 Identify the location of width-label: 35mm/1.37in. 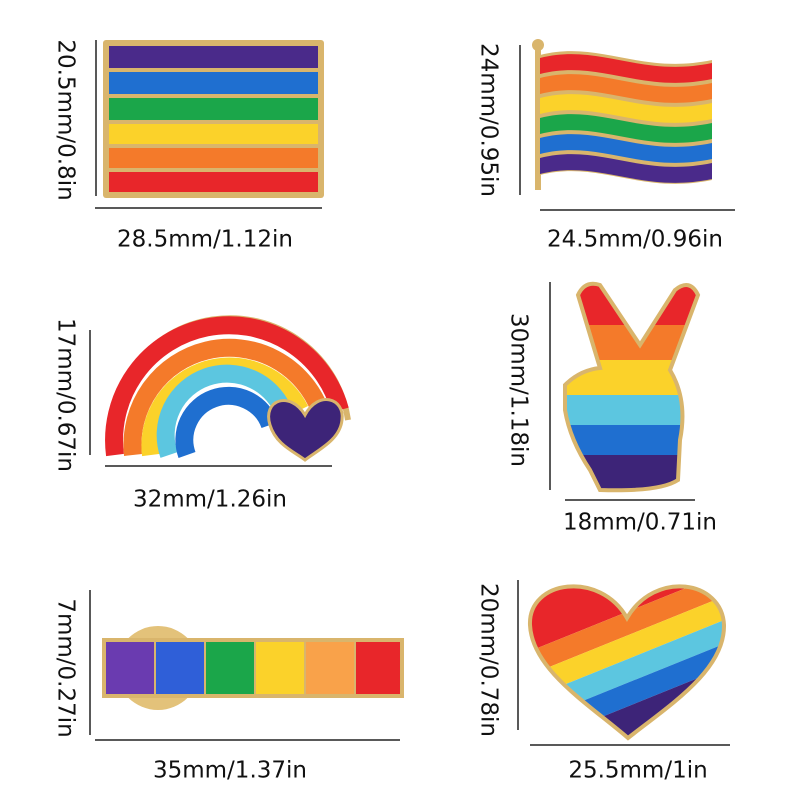
(230, 771).